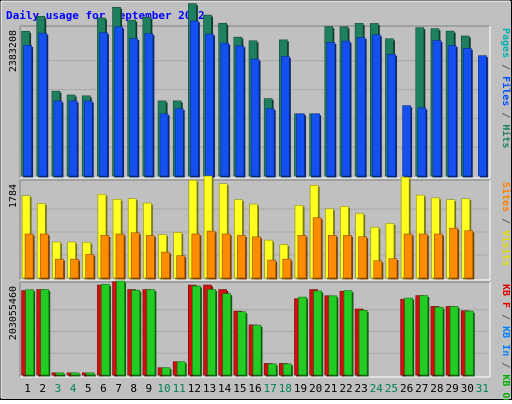 The height and width of the screenshot is (404, 512). I want to click on x-tick-label-day-12: 12, so click(194, 388).